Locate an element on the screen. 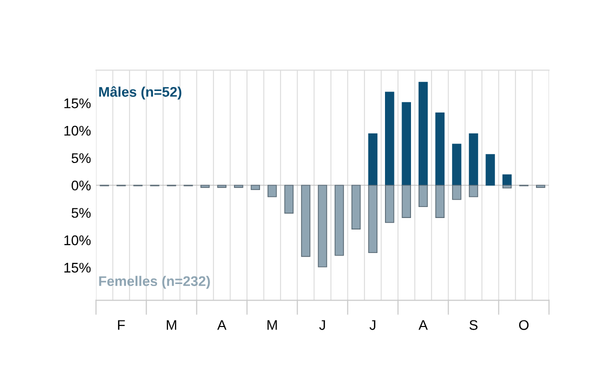 This screenshot has height=390, width=600. x-tick-label: O is located at coordinates (524, 325).